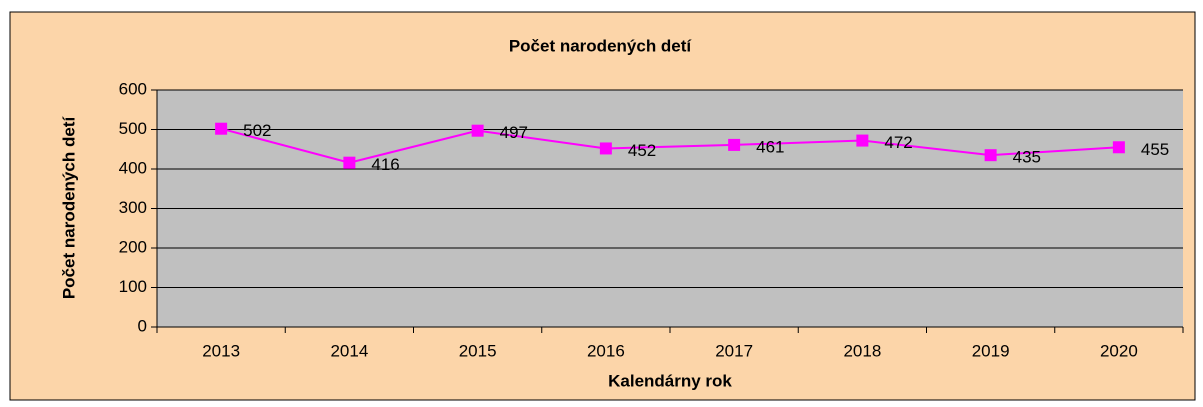 This screenshot has height=407, width=1203. What do you see at coordinates (221, 350) in the screenshot?
I see `x-tick-label: 2013` at bounding box center [221, 350].